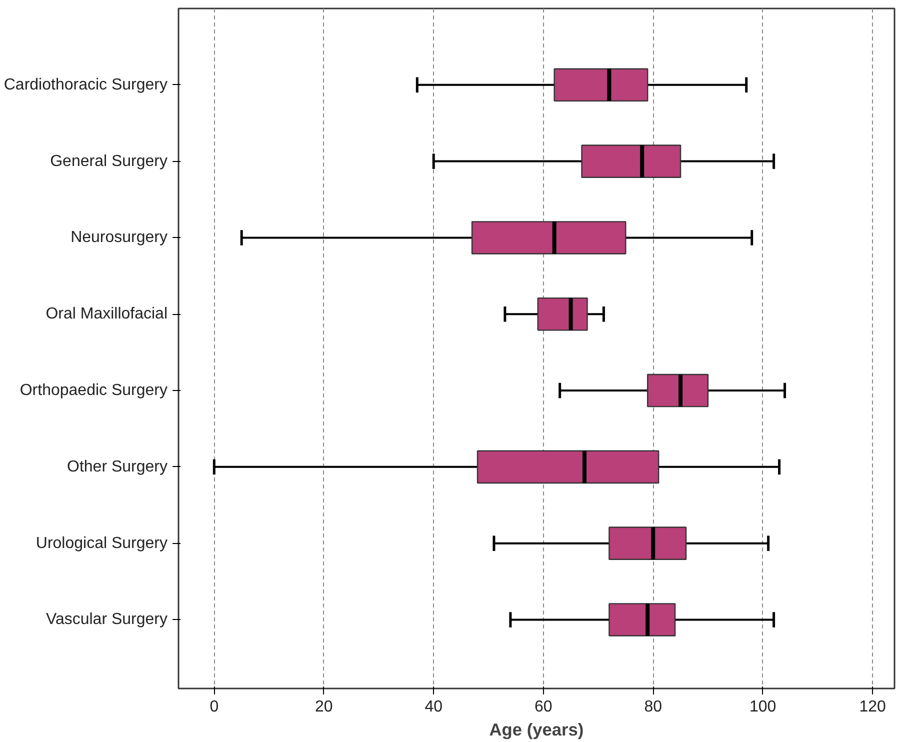  Describe the element at coordinates (109, 161) in the screenshot. I see `y-tick-label: General Surgery` at that location.